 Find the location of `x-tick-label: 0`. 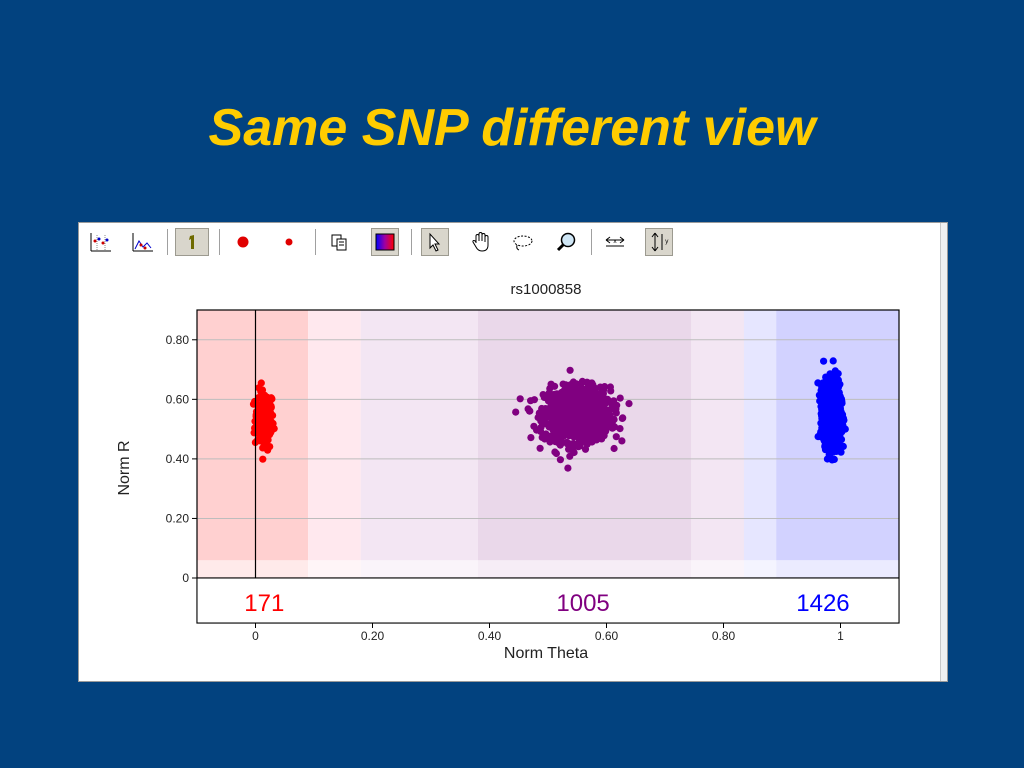

x-tick-label: 0 is located at coordinates (255, 636).